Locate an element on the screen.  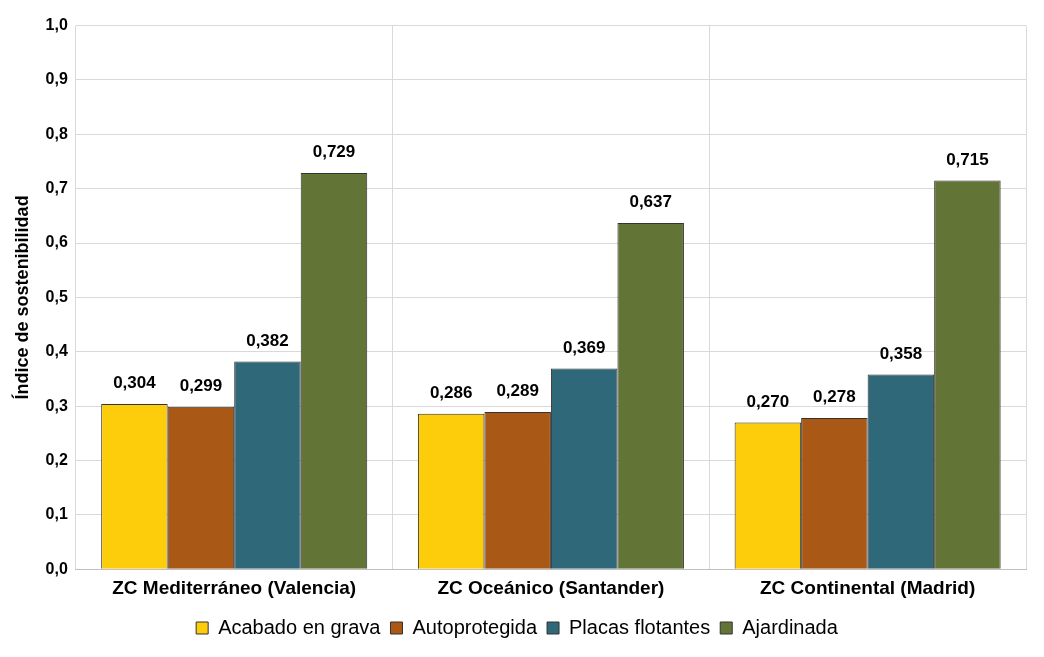
data-label: 0,382 is located at coordinates (267, 340).